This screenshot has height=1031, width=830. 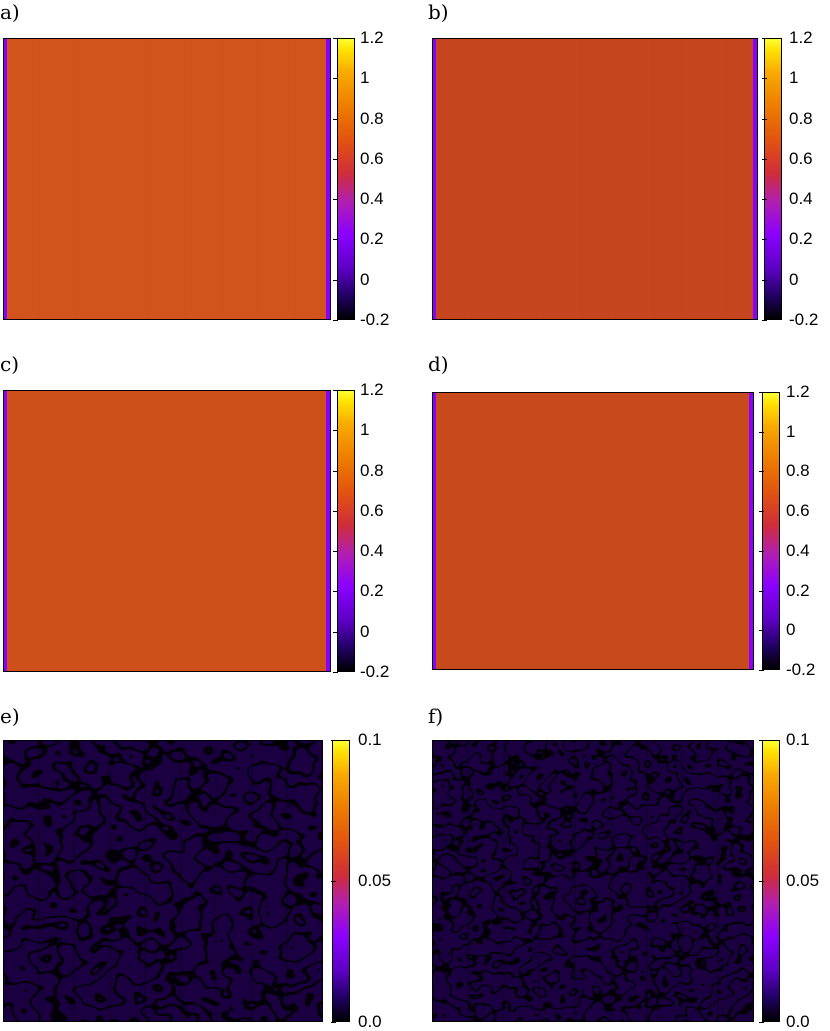 What do you see at coordinates (346, 179) in the screenshot?
I see `colorbar-a` at bounding box center [346, 179].